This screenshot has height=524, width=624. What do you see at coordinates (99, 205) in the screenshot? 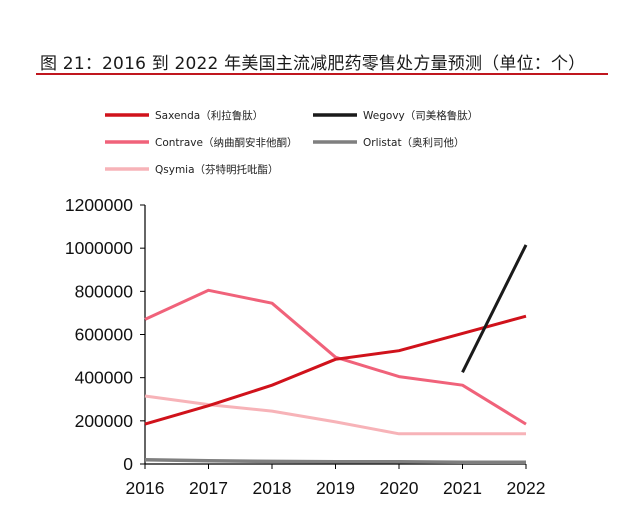
I see `y-tick-label: 1200000` at bounding box center [99, 205].